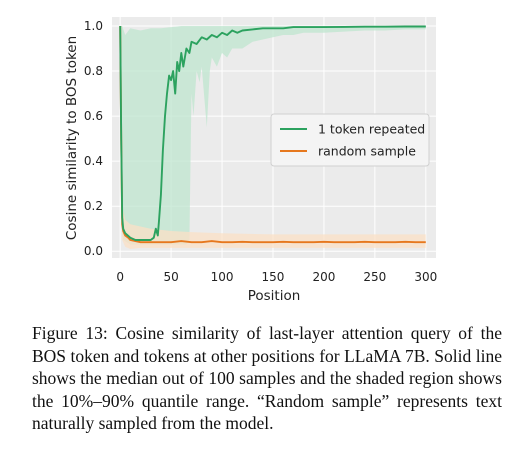 The image size is (505, 455). I want to click on y-tick-label: 0.2, so click(93, 206).